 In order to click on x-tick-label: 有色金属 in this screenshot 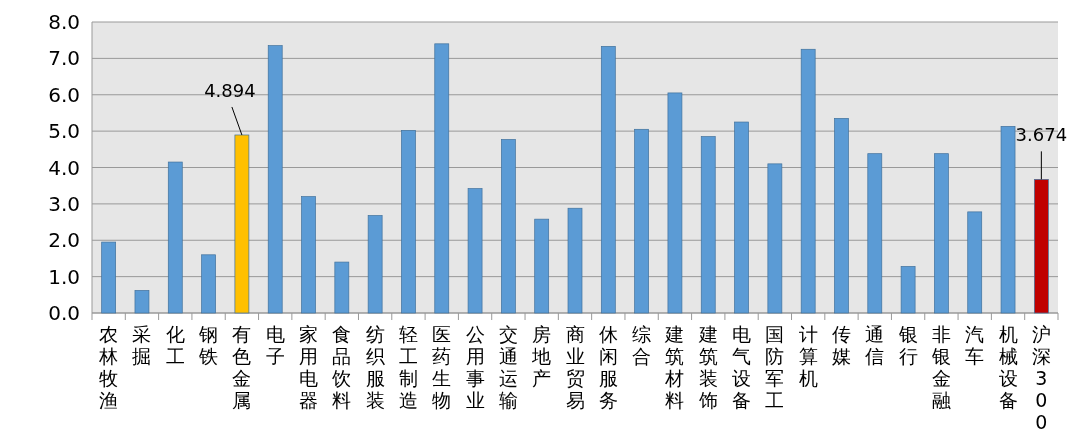, I will do `click(242, 367)`.